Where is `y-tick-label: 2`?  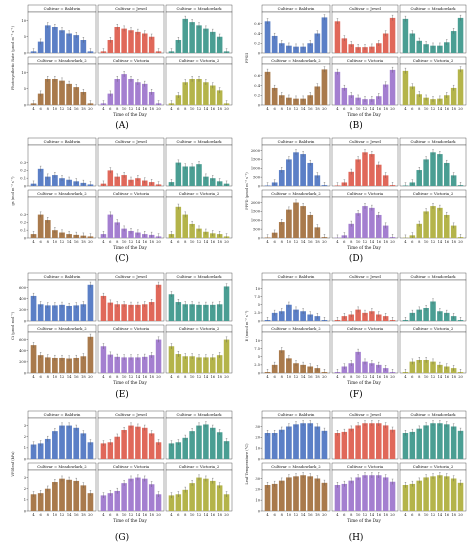 y-tick-label: 2 is located at coordinates (25, 489).